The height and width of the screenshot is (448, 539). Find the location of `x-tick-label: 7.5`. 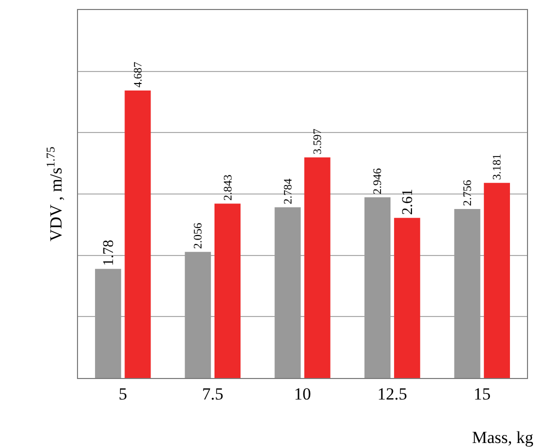

x-tick-label: 7.5 is located at coordinates (213, 394).